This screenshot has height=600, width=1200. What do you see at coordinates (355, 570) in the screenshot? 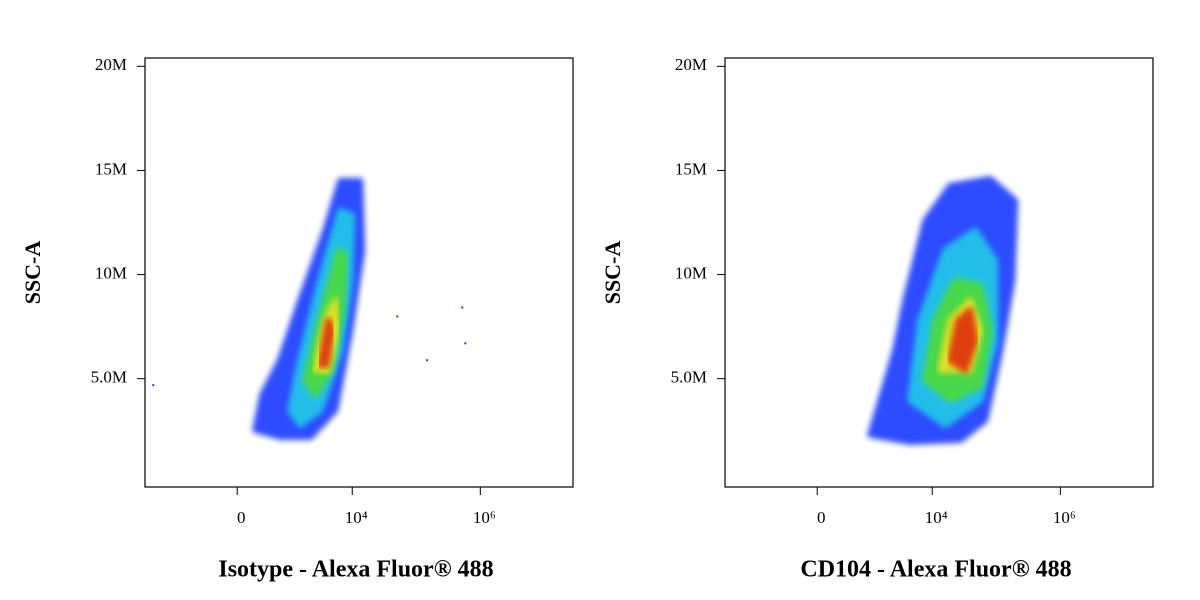
I see `x-axis-label: Isotype - Alexa Fluor® 488` at bounding box center [355, 570].